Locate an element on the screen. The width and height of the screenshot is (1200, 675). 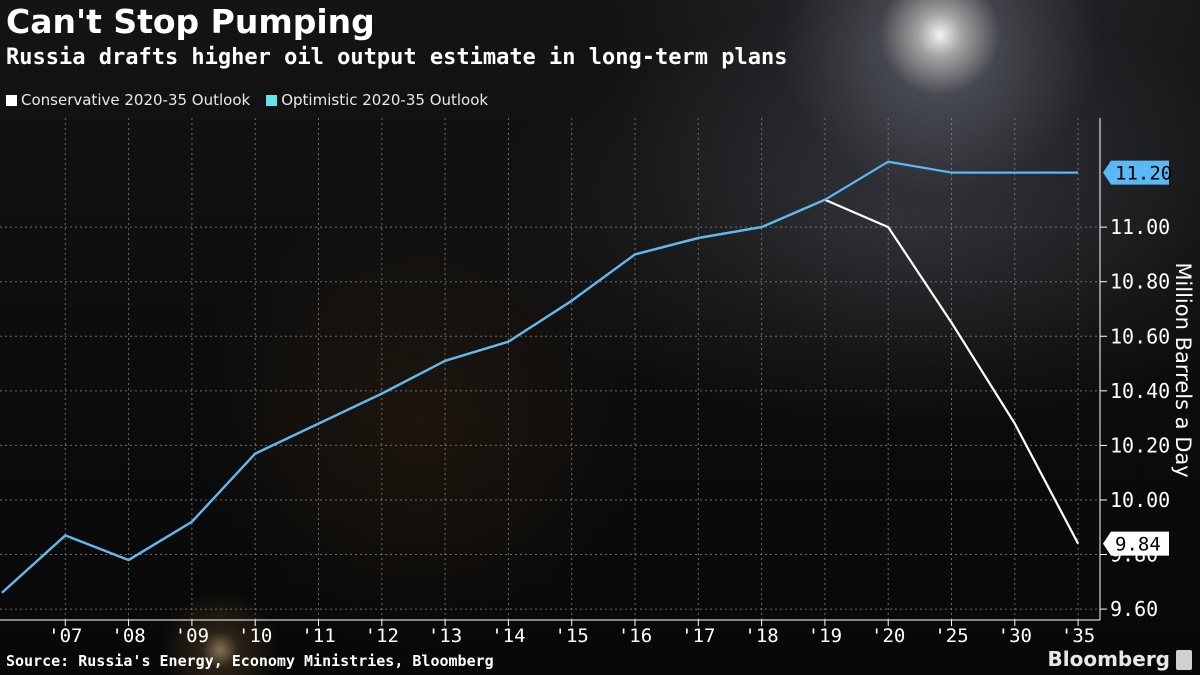
x-tick-label: '09 is located at coordinates (192, 636).